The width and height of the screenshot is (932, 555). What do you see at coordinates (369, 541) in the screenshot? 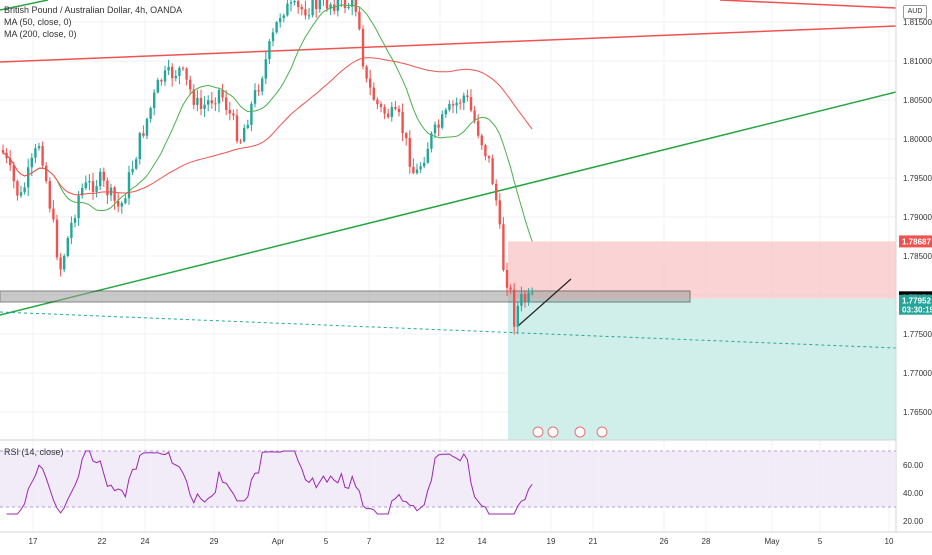
I see `x-tick-label: 7` at bounding box center [369, 541].